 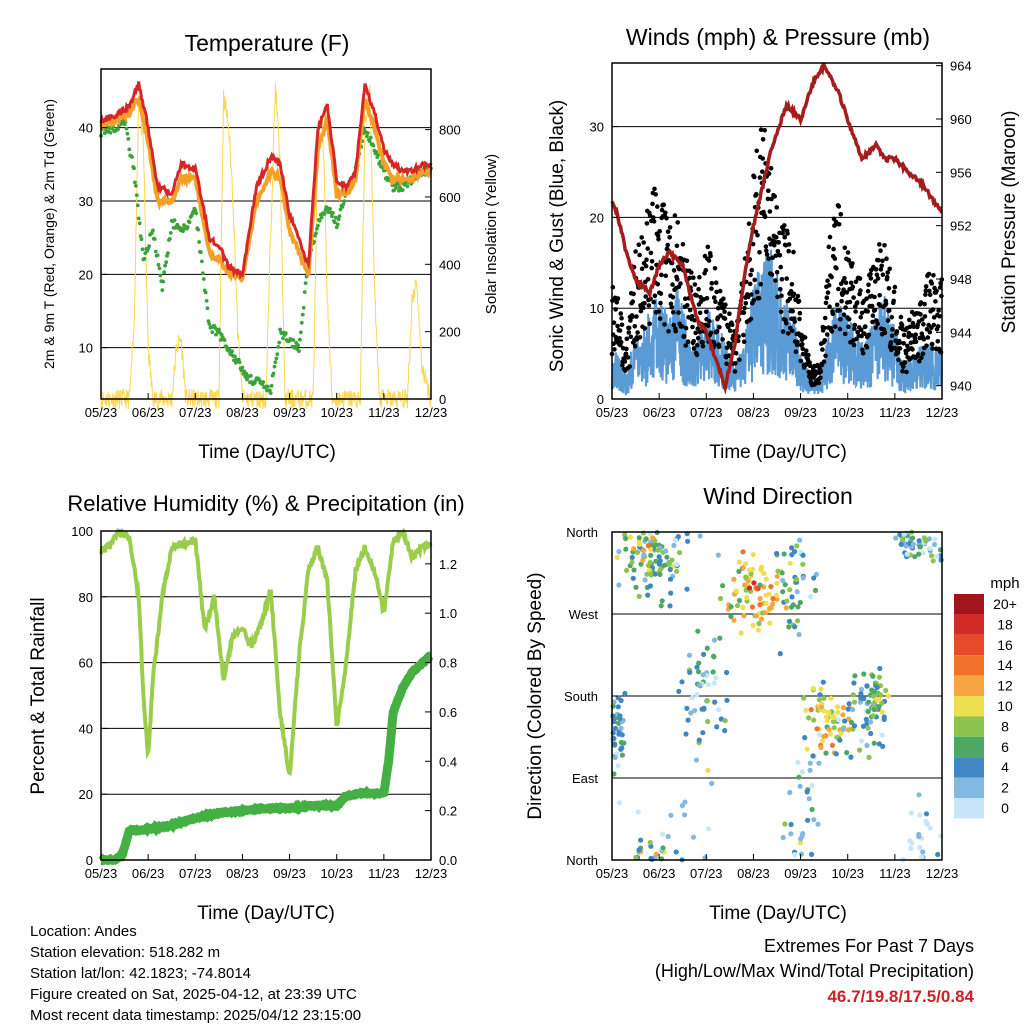 I want to click on legend-label: 16, so click(x=1005, y=645).